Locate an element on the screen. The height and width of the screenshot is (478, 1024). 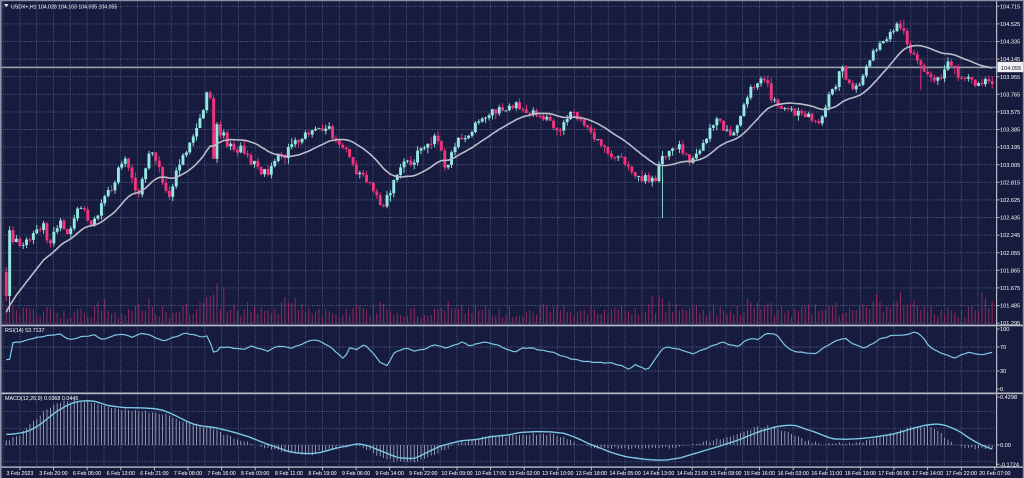
svg-text: 14 Feb 21:00 is located at coordinates (692, 474).